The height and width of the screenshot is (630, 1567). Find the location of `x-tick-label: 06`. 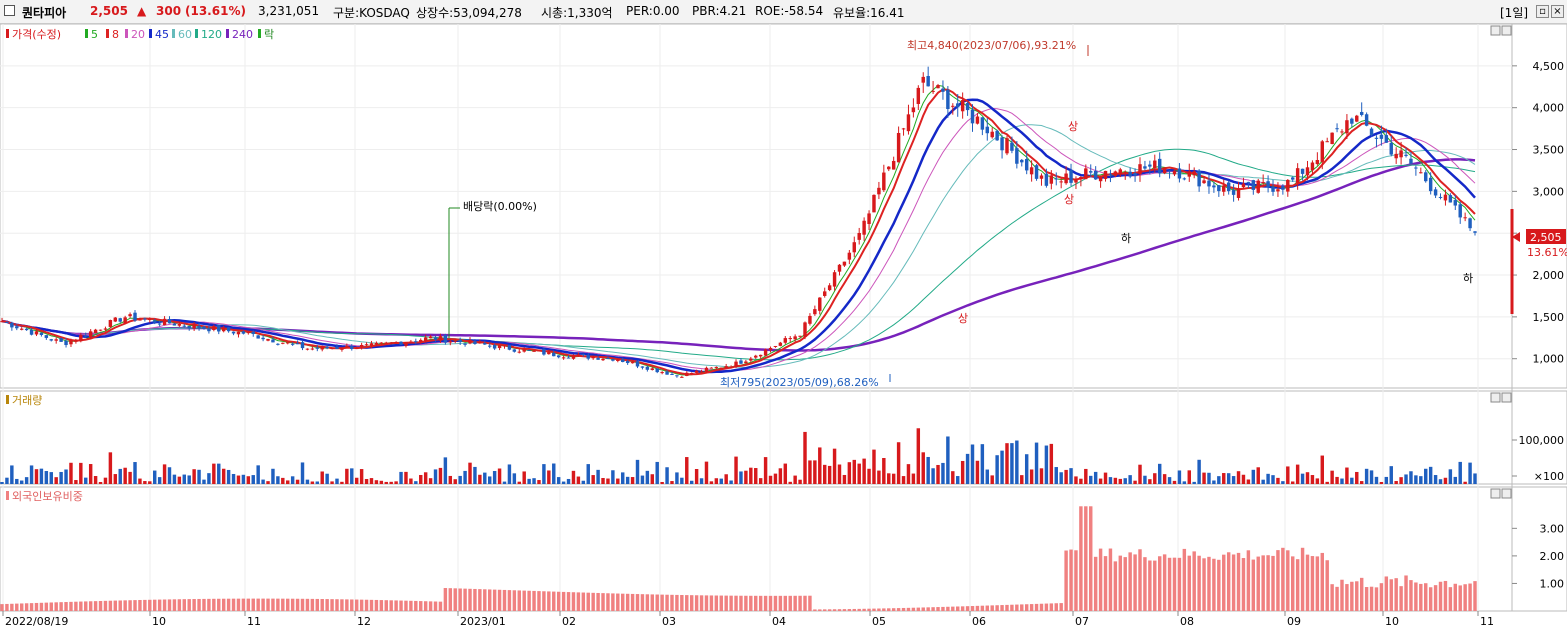

x-tick-label: 06 is located at coordinates (979, 621).